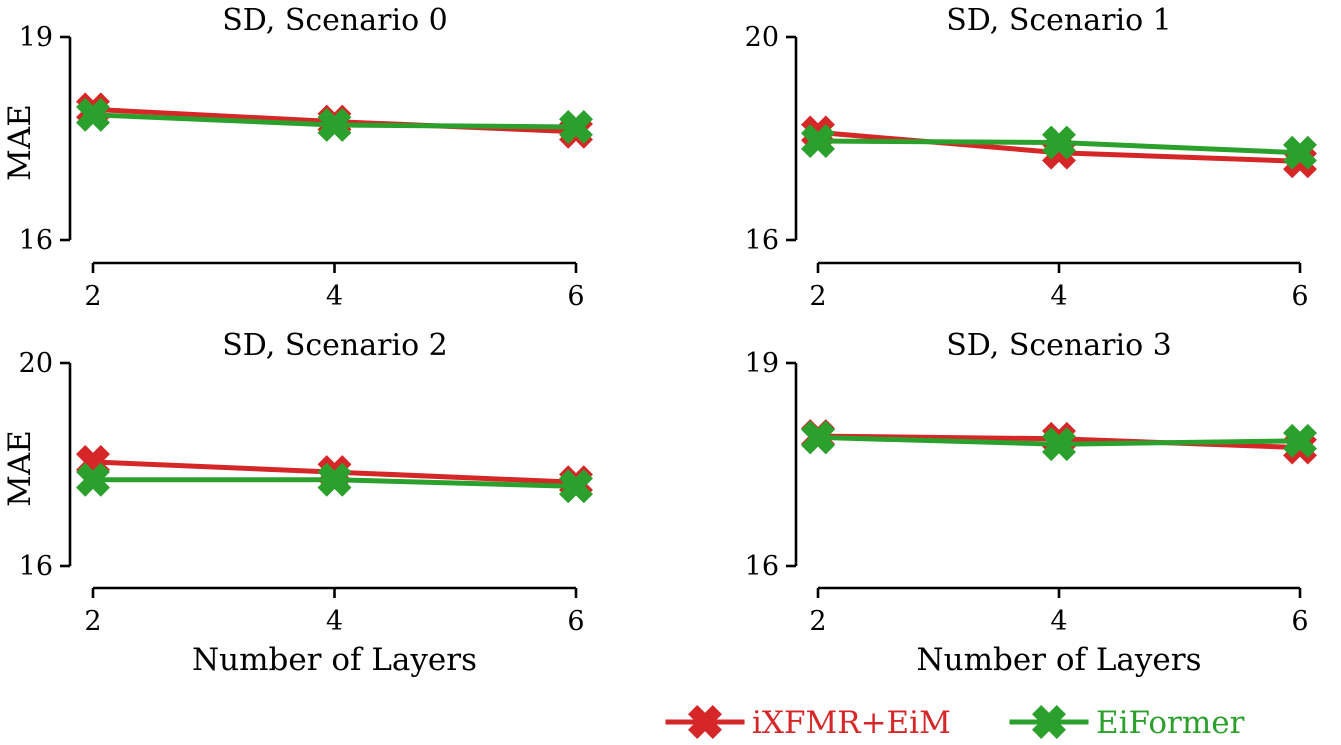 The height and width of the screenshot is (745, 1341). Describe the element at coordinates (1170, 723) in the screenshot. I see `legend-label-eiformer: EiFormer` at that location.